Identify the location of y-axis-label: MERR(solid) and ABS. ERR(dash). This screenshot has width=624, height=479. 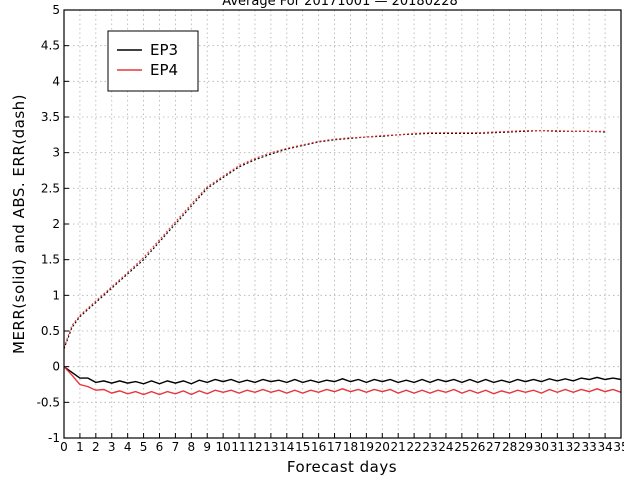
(19, 224).